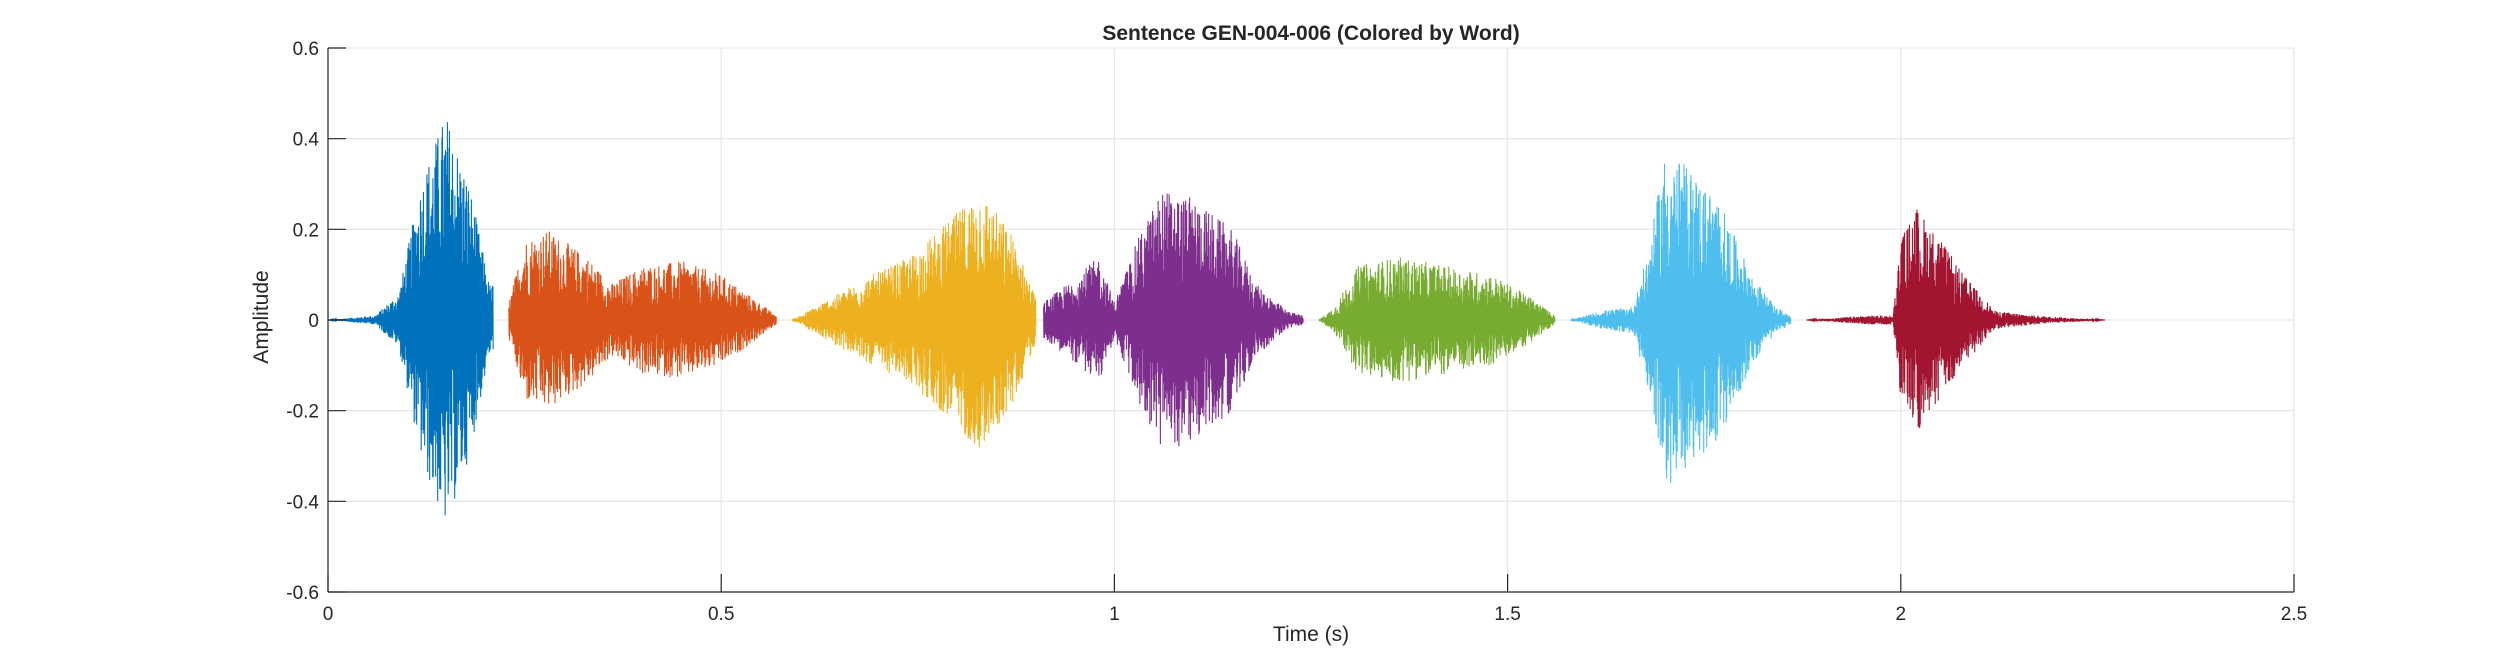 This screenshot has height=657, width=2500. I want to click on x-tick-label: 2.5, so click(2294, 614).